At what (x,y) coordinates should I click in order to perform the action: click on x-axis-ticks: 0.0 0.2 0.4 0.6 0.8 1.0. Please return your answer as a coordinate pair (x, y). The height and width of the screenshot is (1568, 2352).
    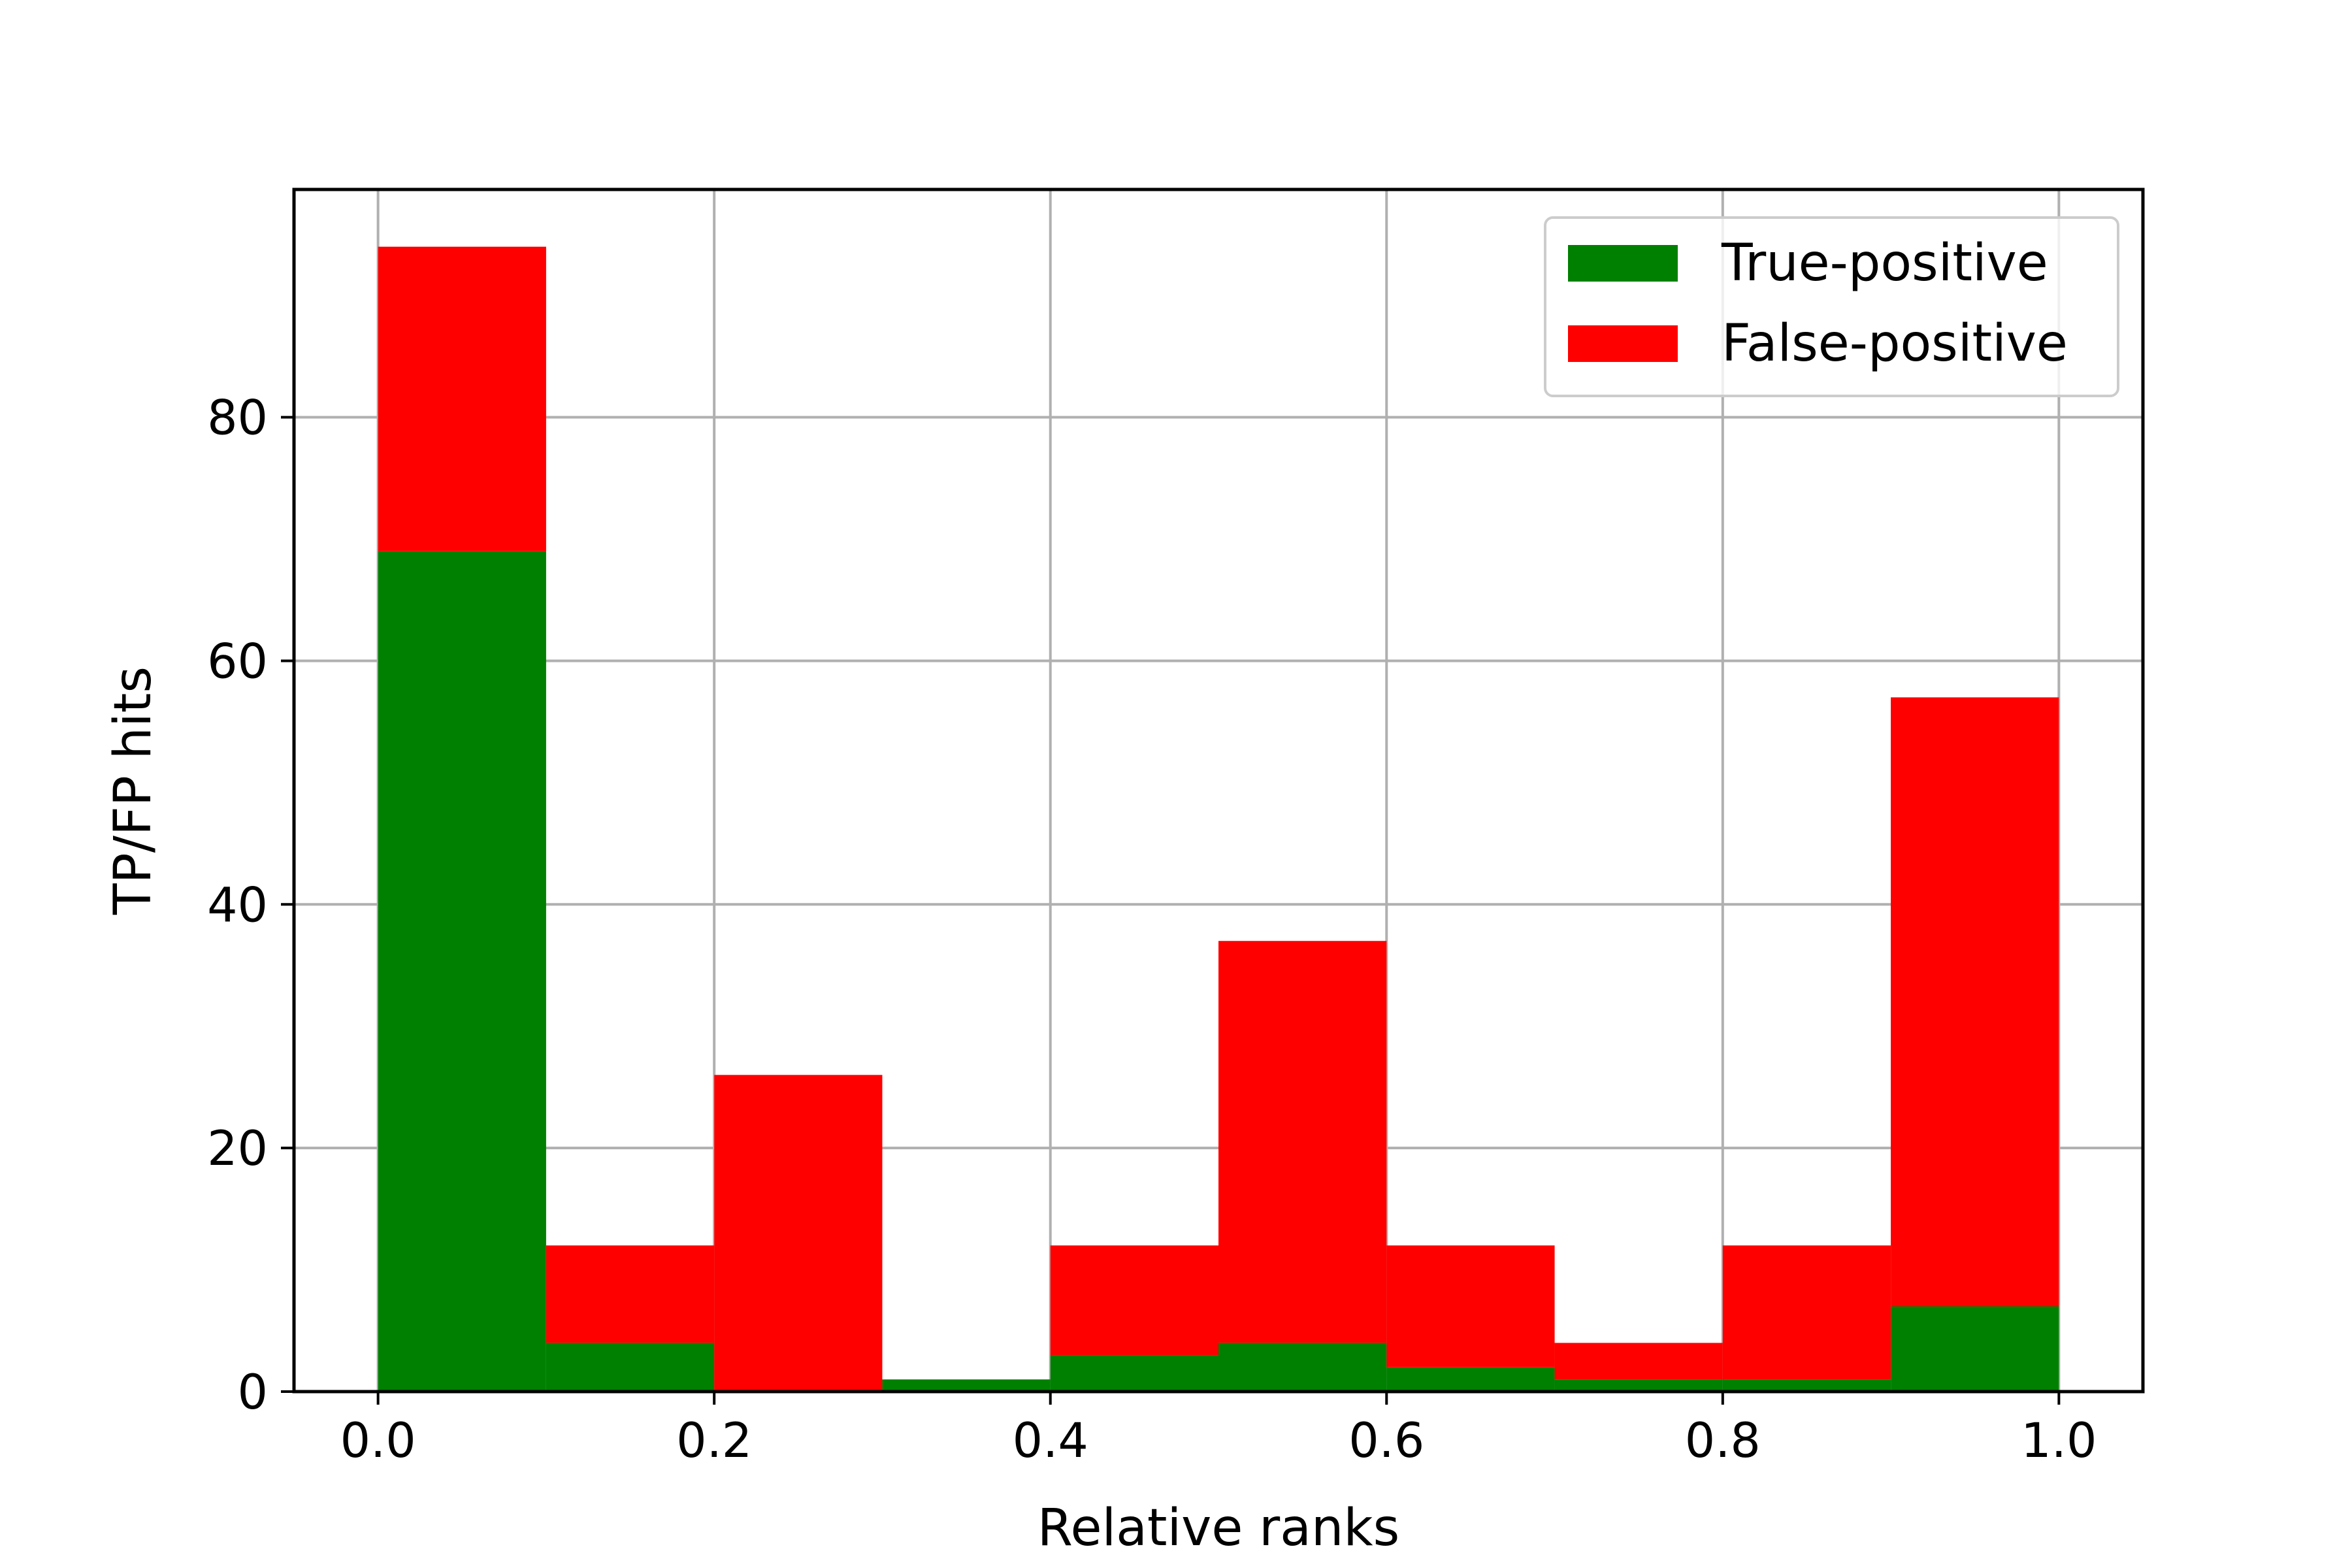
    Looking at the image, I should click on (1218, 1430).